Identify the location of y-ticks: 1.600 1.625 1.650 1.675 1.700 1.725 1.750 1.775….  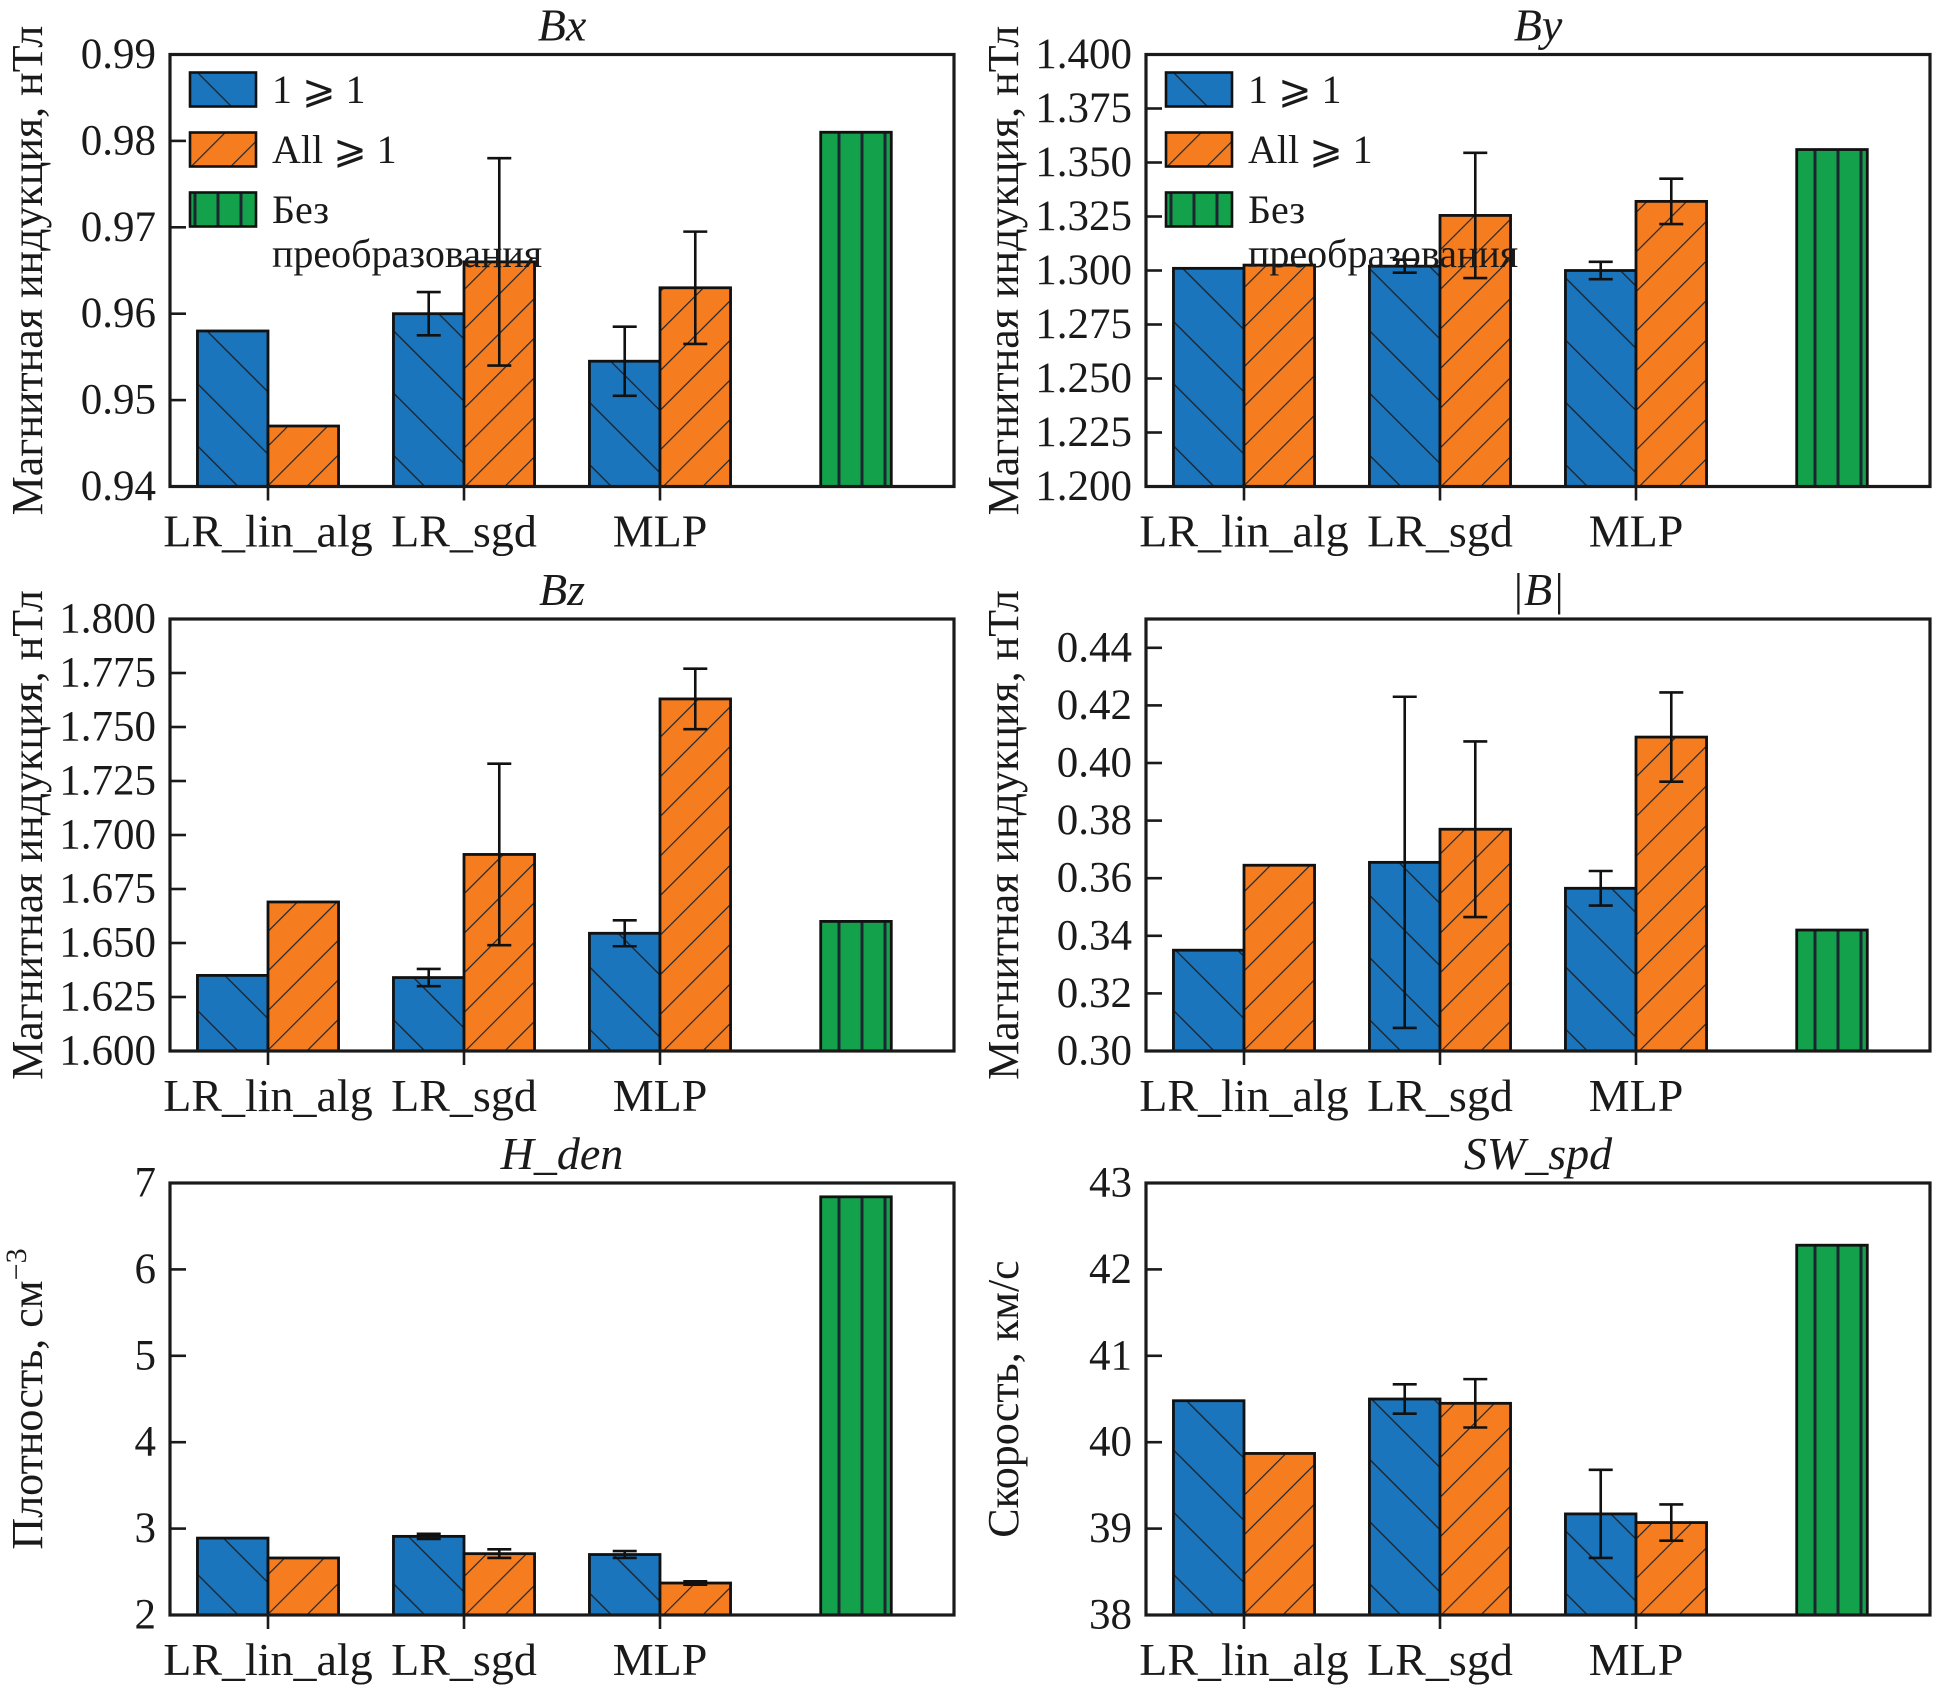
(122, 835).